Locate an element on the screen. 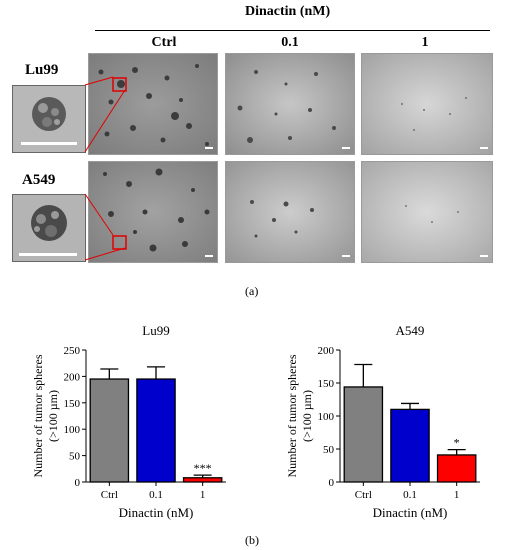 Image resolution: width=508 pixels, height=550 pixels. lu99-y-tick-label: 200 is located at coordinates (72, 377).